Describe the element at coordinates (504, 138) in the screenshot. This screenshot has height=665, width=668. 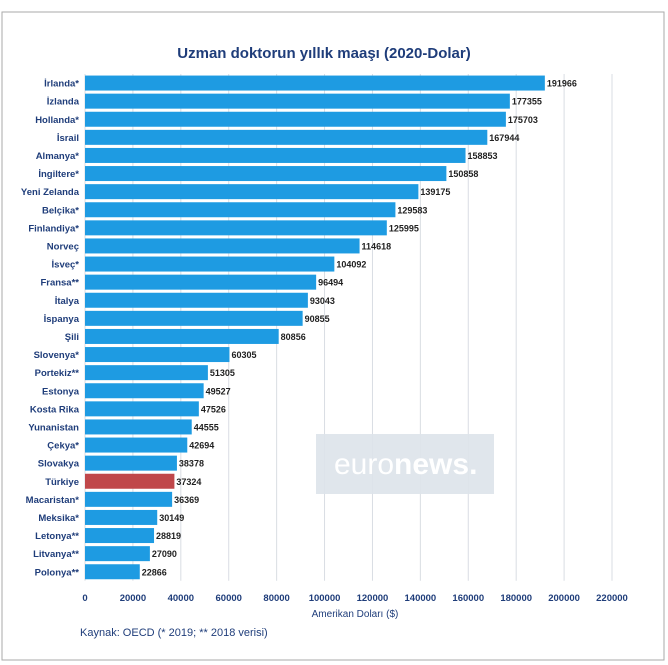
I see `value-label: 167944` at that location.